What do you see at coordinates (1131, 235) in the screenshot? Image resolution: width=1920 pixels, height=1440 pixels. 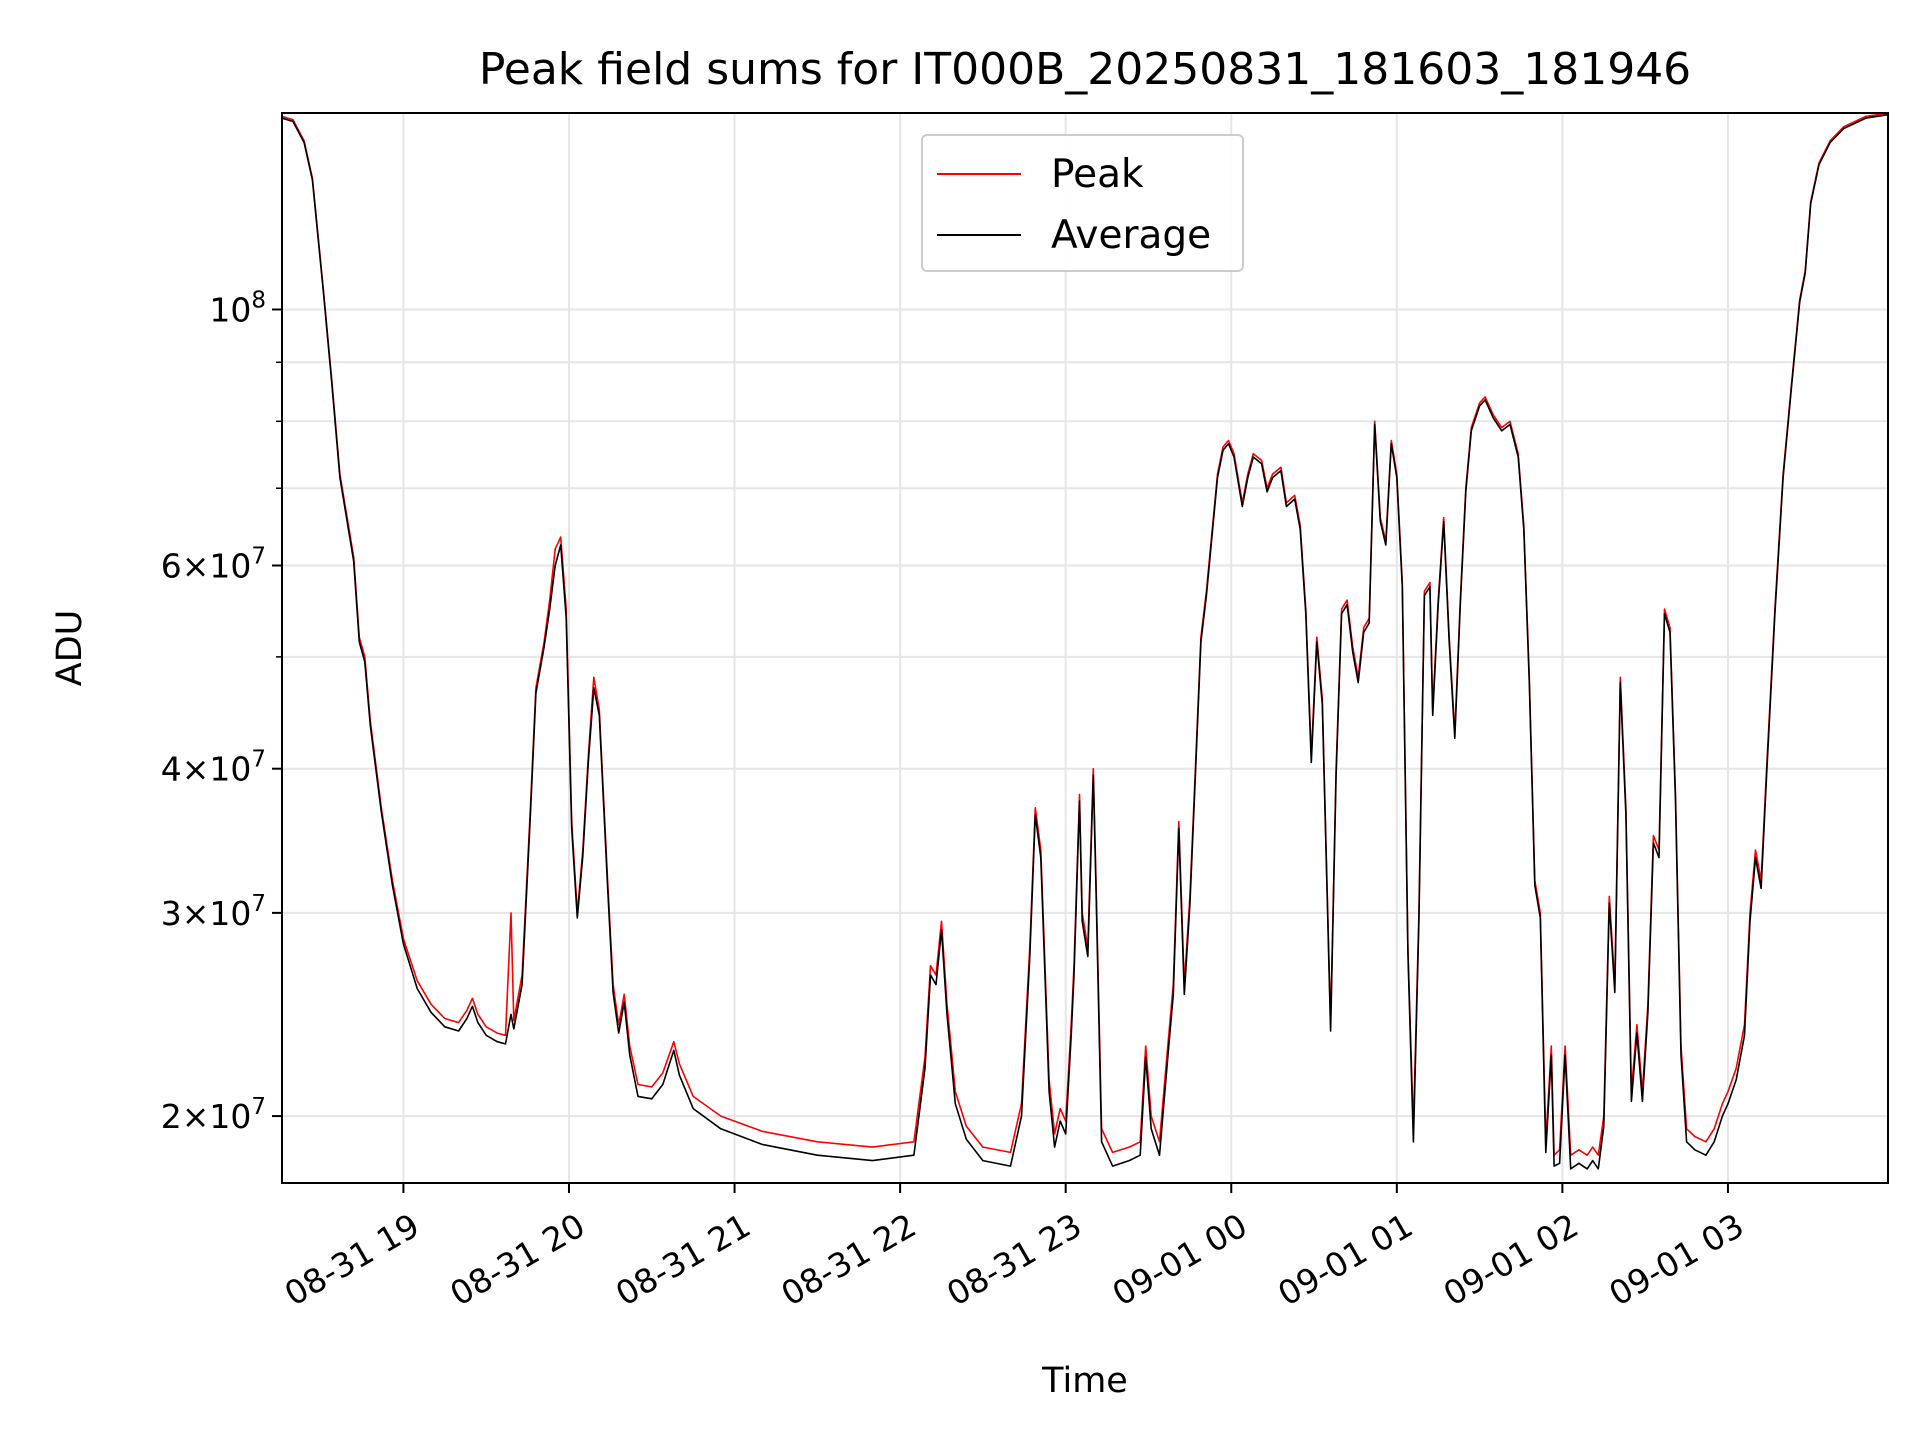 I see `legend-label-average: Average` at bounding box center [1131, 235].